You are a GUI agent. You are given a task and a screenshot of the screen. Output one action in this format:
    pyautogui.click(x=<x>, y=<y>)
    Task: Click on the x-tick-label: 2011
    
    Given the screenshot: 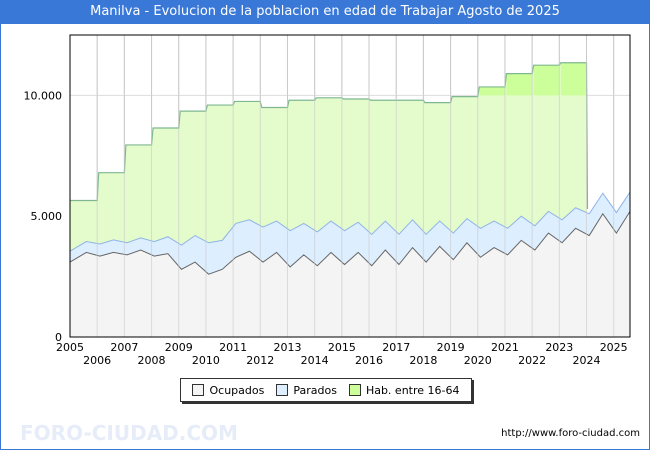 What is the action you would take?
    pyautogui.click(x=233, y=347)
    